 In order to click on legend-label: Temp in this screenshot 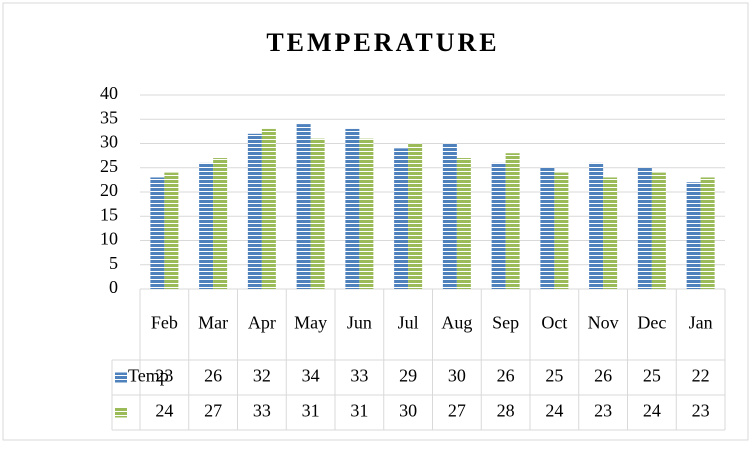, I will do `click(148, 376)`.